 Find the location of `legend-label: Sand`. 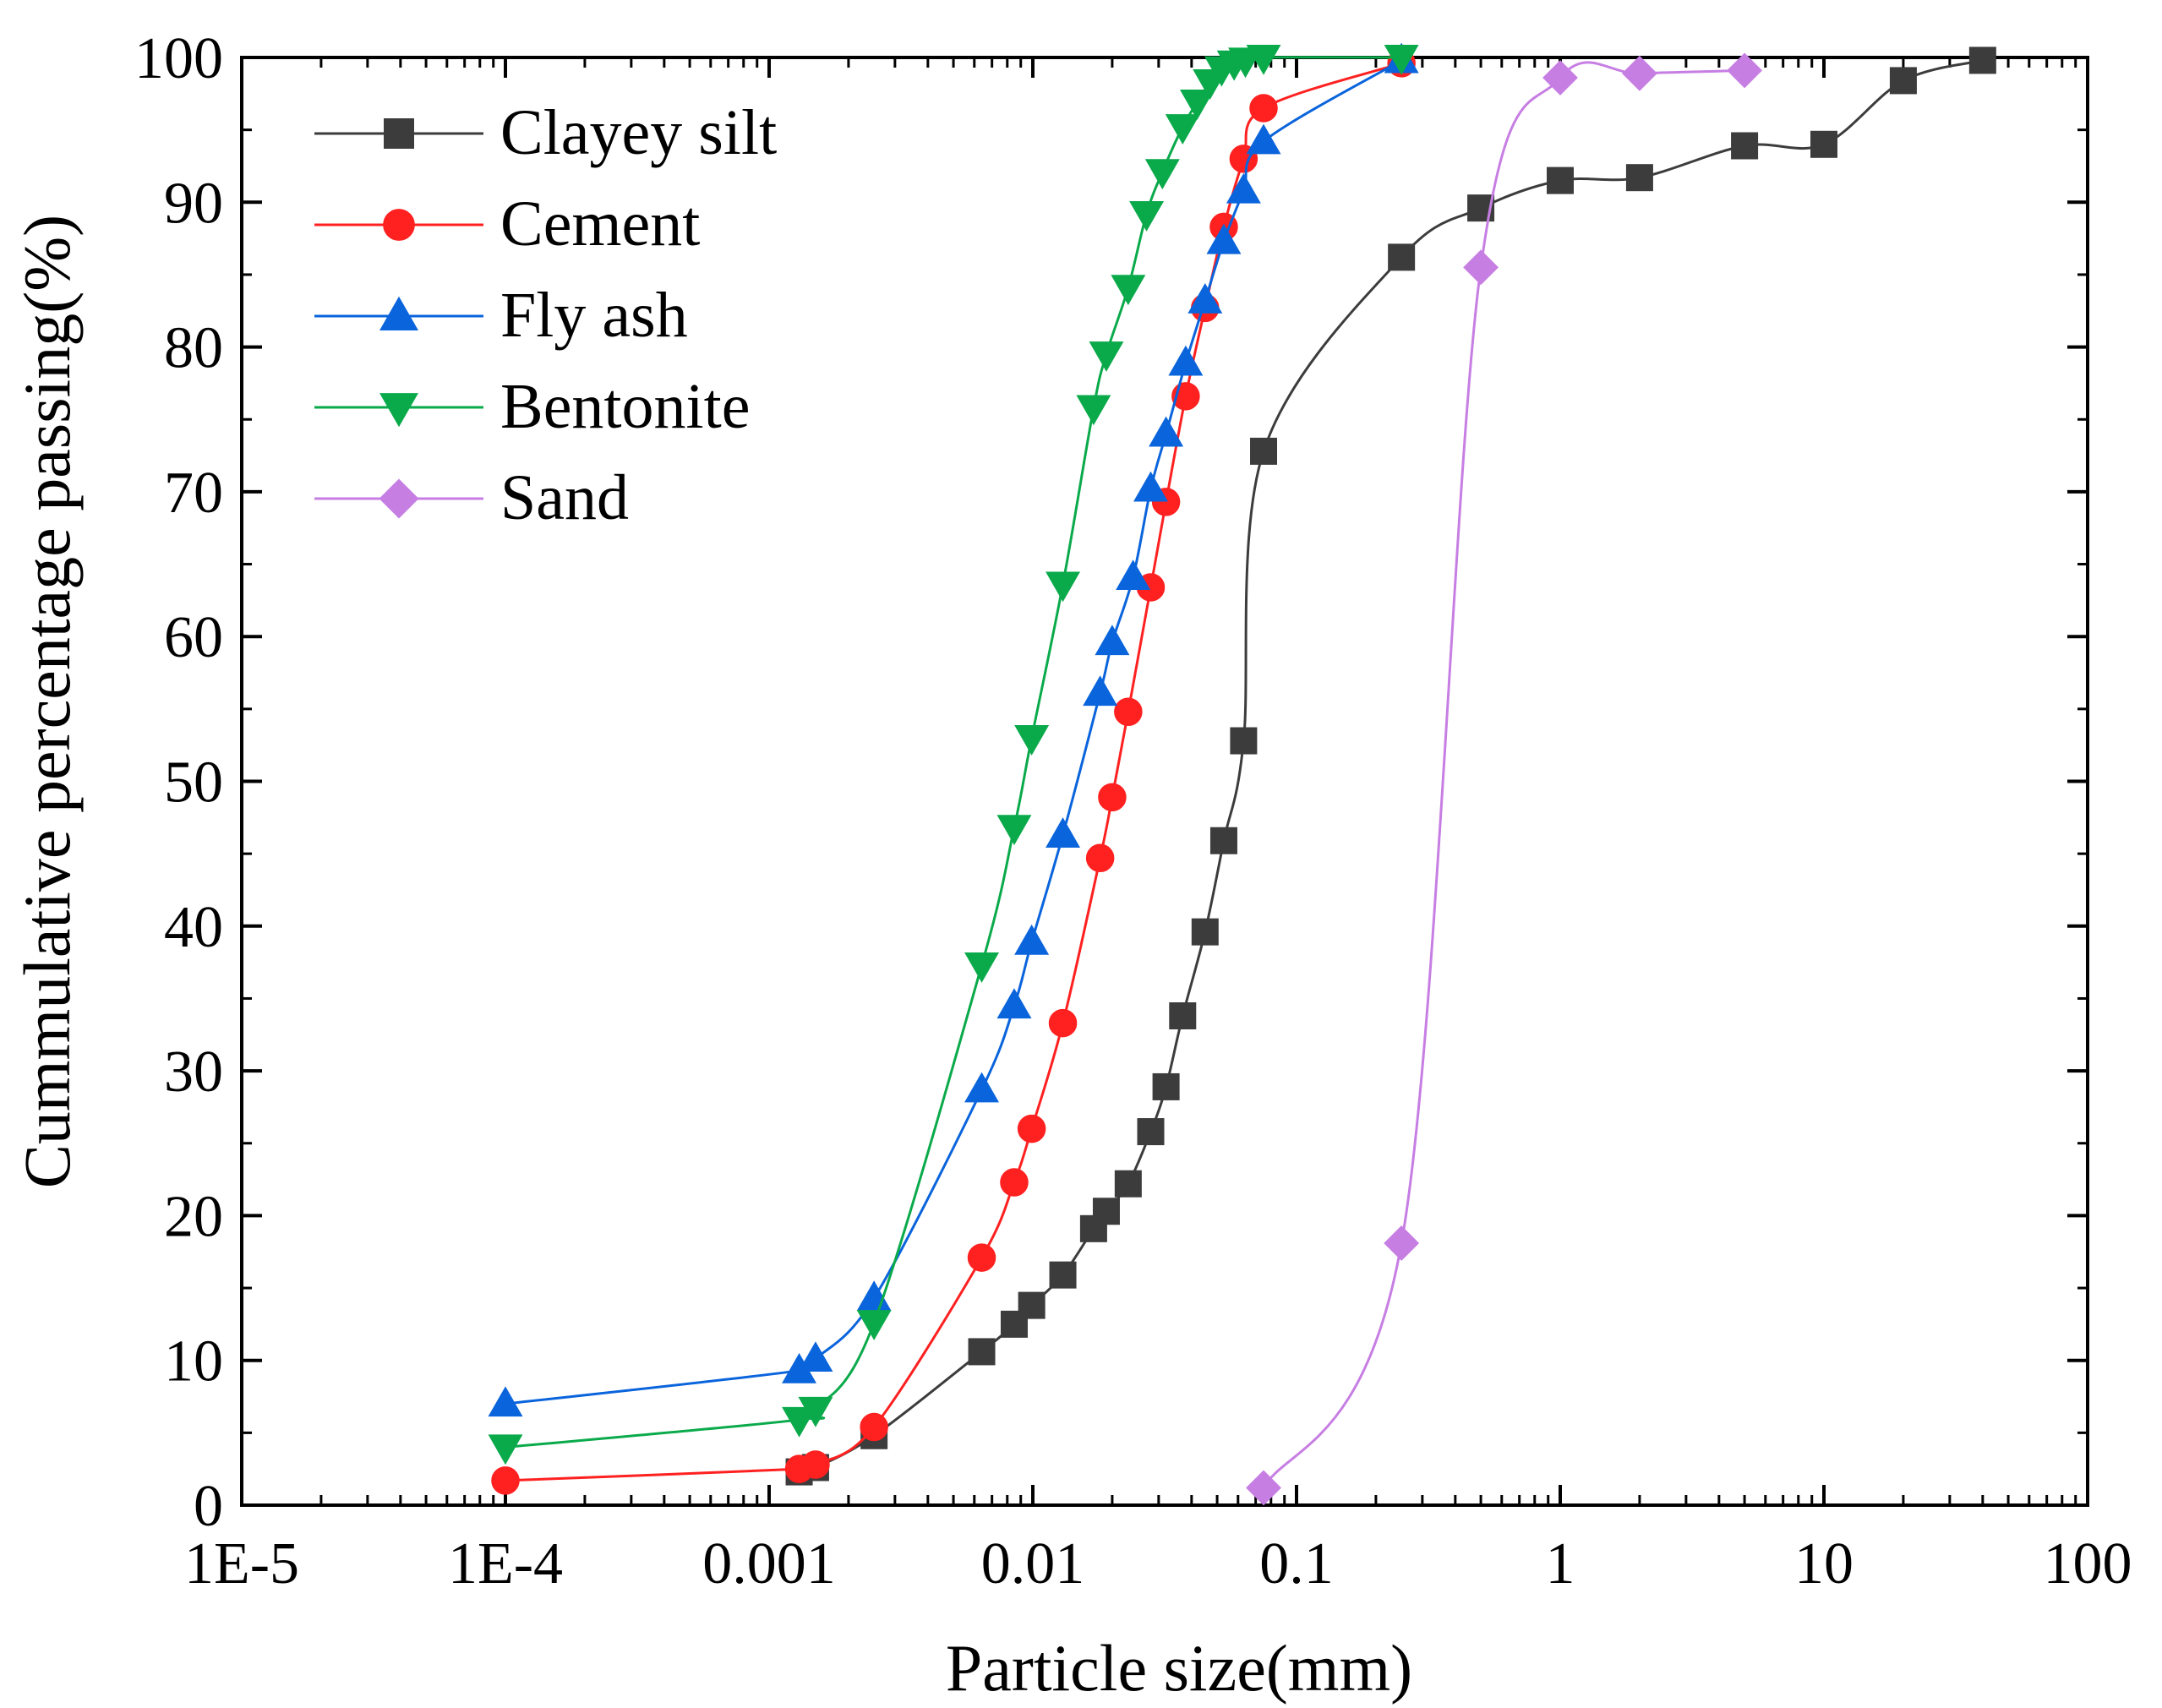

legend-label: Sand is located at coordinates (564, 497).